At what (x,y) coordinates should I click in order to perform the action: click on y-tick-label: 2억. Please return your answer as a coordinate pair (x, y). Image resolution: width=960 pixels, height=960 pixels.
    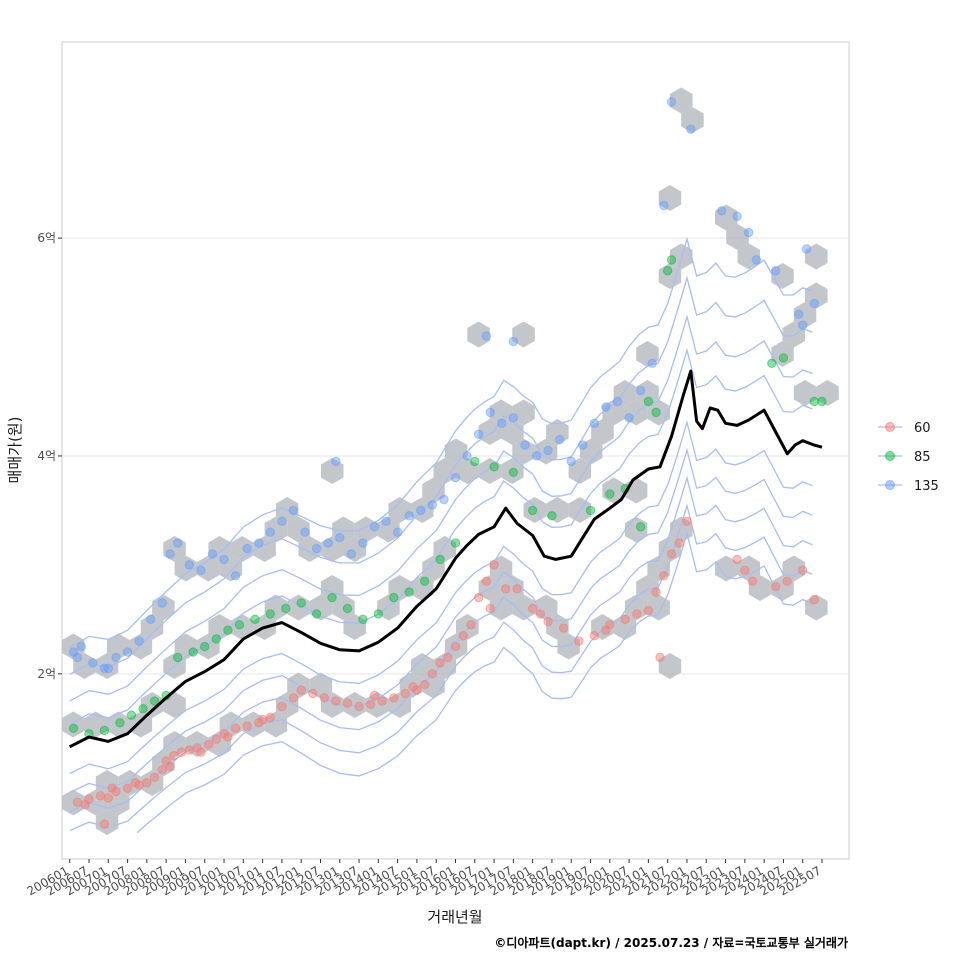
    Looking at the image, I should click on (46, 674).